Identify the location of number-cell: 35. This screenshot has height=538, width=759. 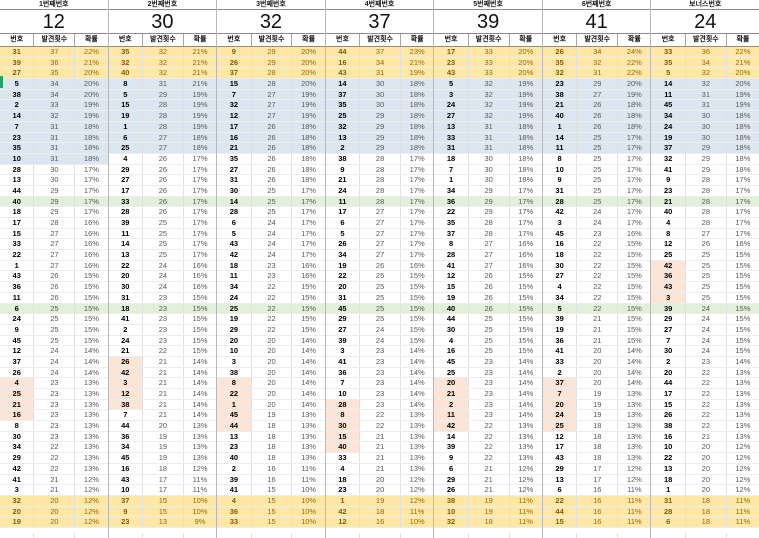
(125, 52).